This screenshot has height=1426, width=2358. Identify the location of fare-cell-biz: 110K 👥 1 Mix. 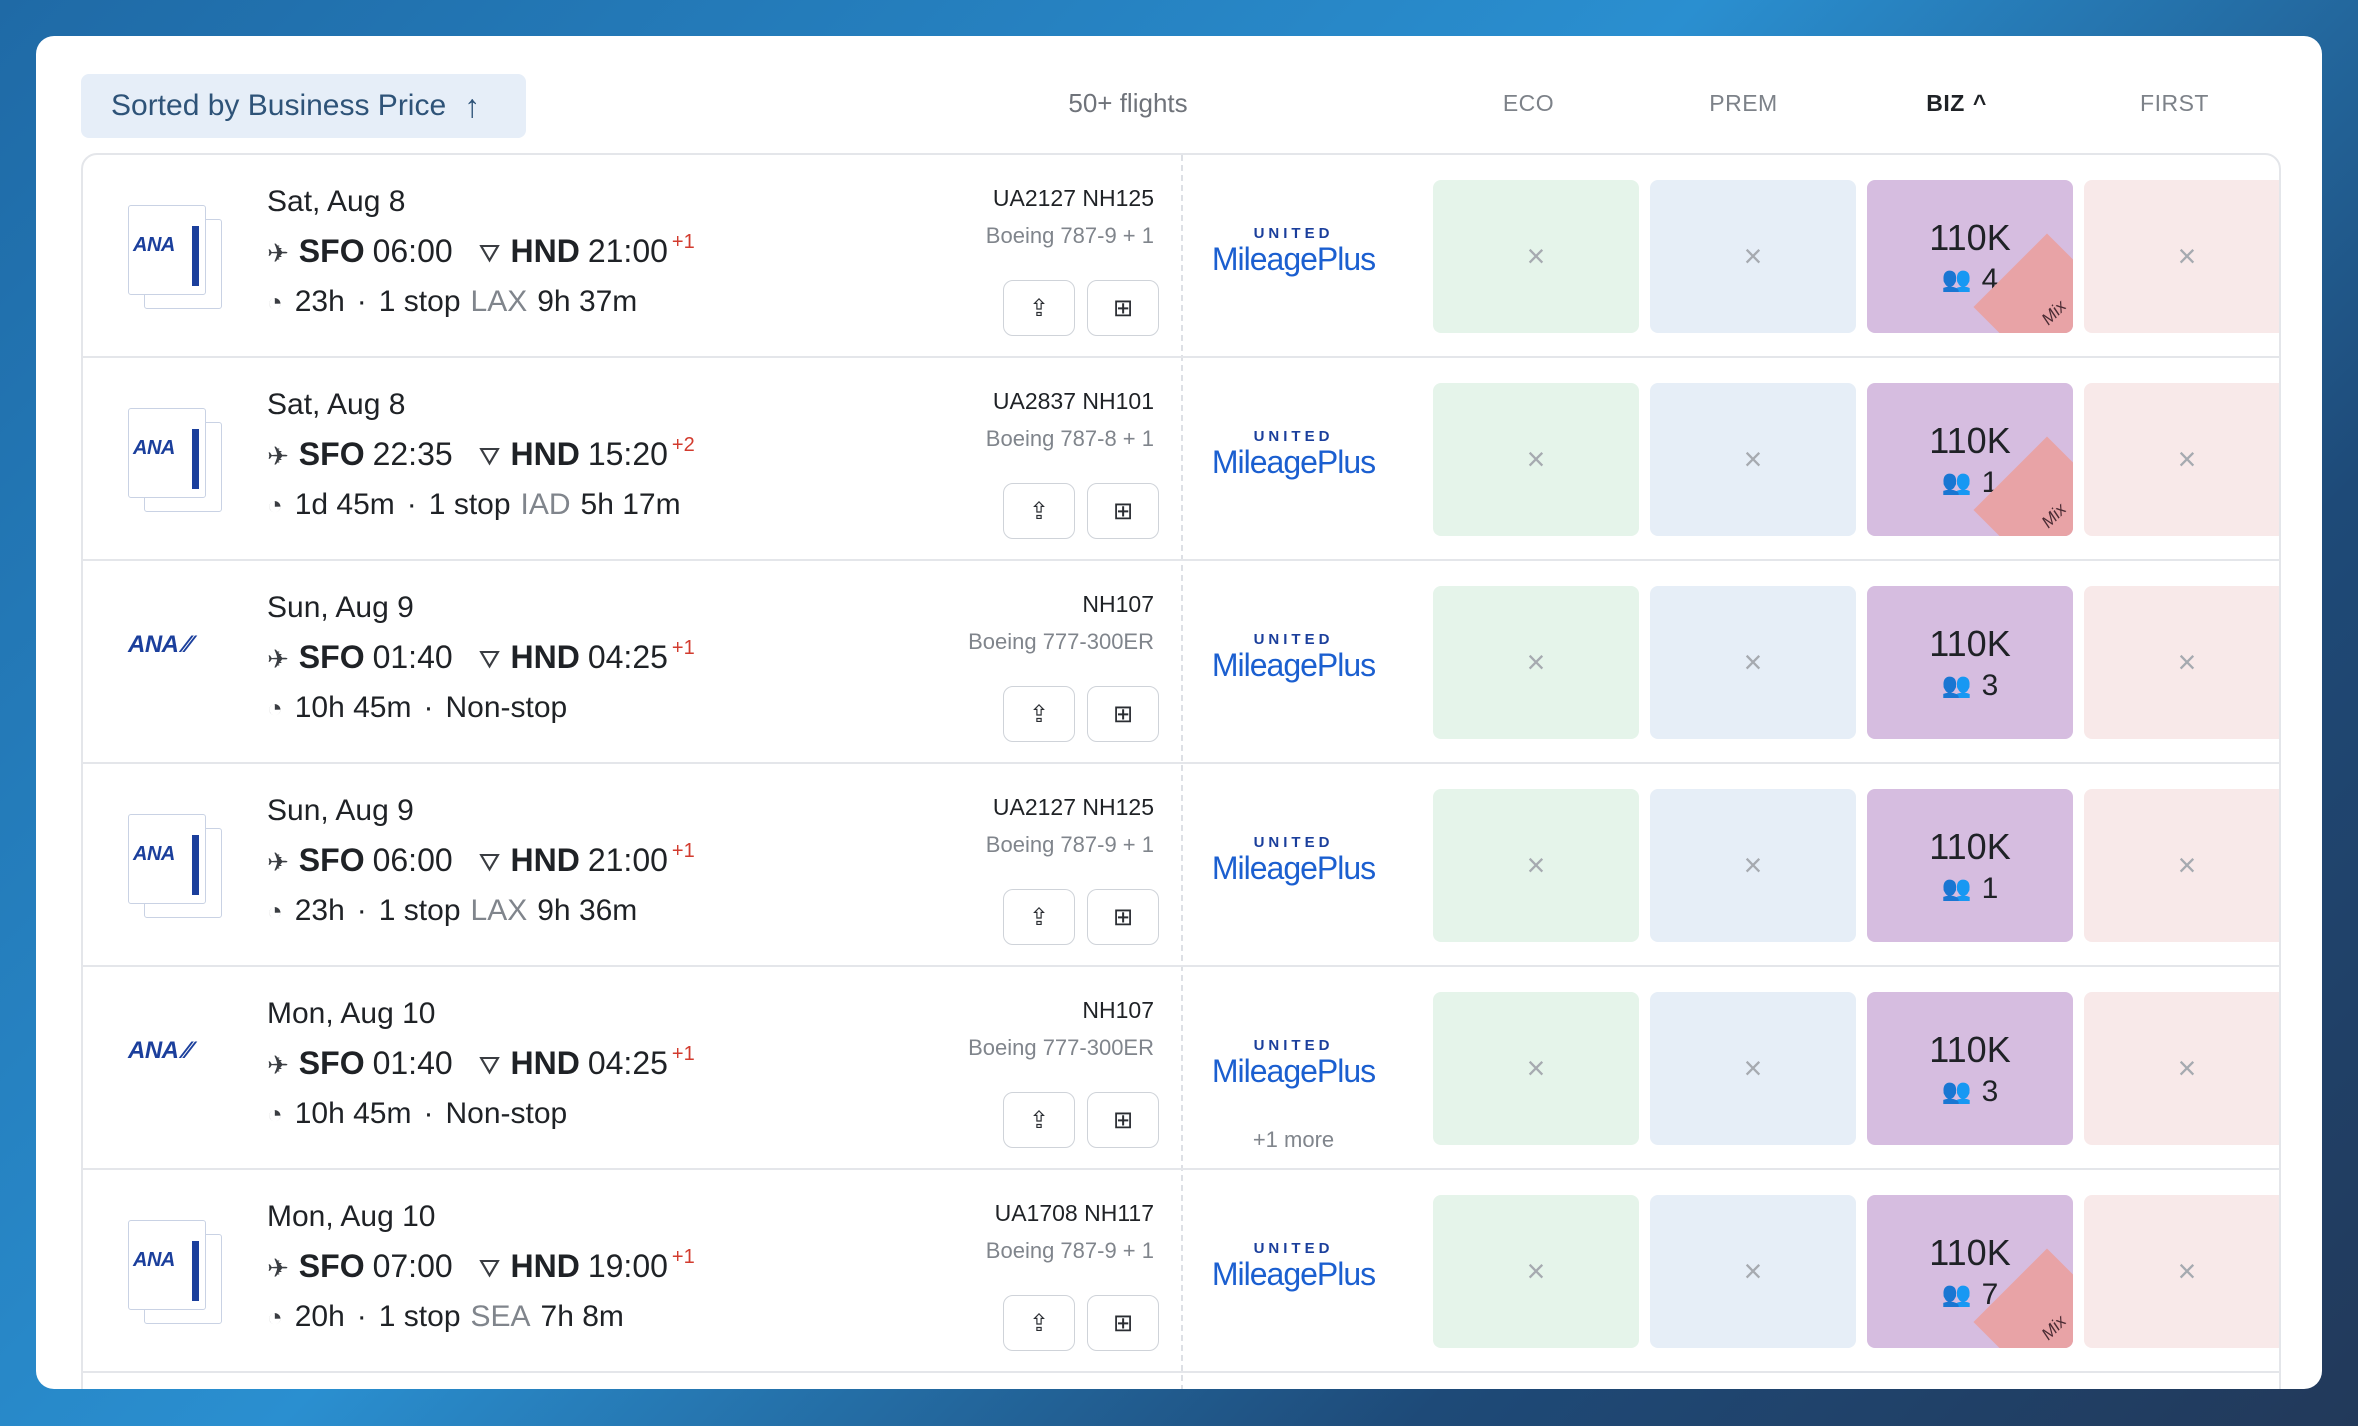
(1970, 459).